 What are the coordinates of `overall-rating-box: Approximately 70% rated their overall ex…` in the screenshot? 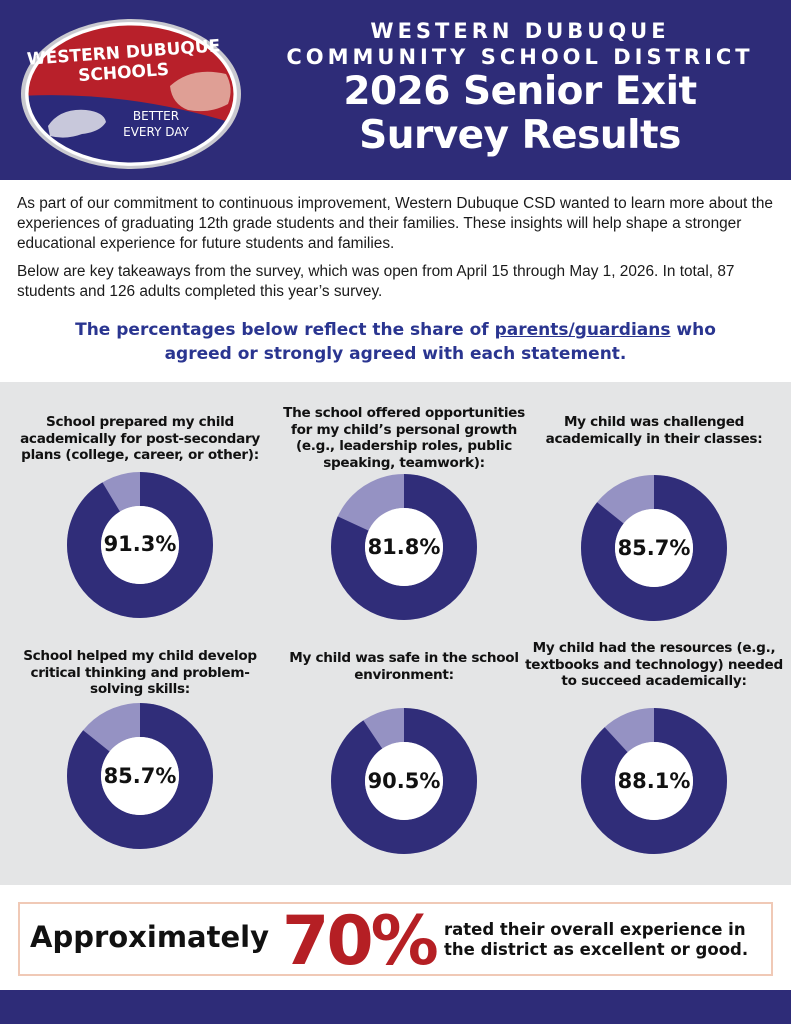 It's located at (395, 941).